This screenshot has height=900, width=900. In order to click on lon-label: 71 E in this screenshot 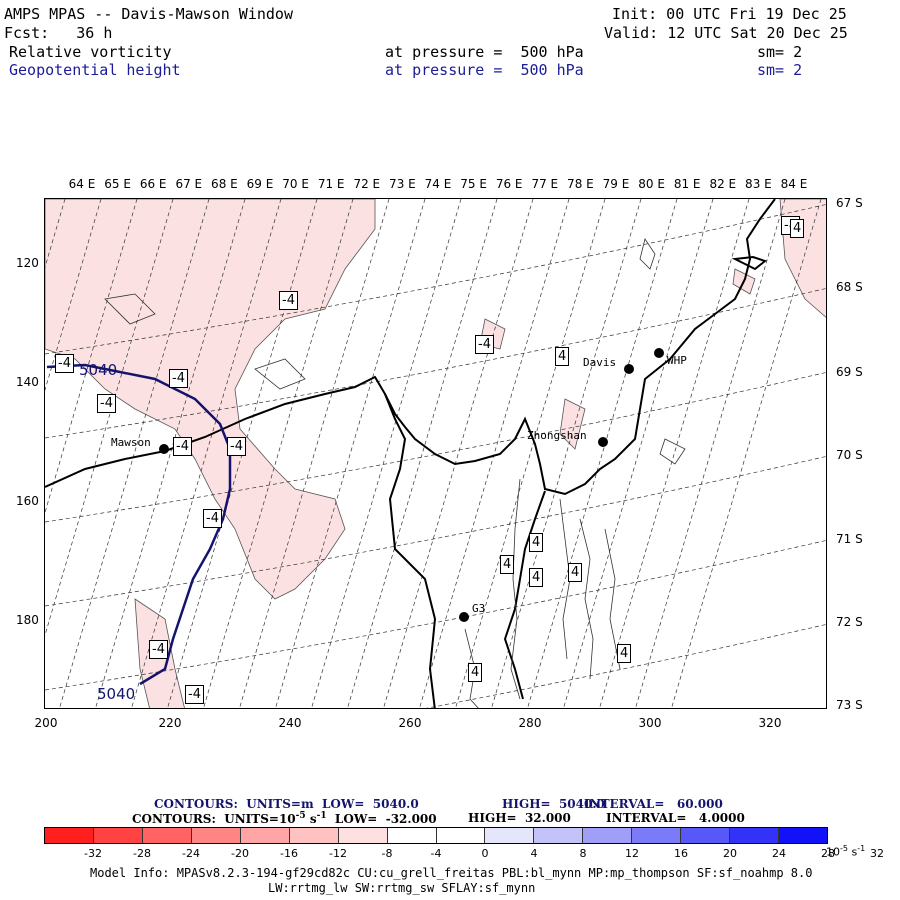, I will do `click(331, 184)`.